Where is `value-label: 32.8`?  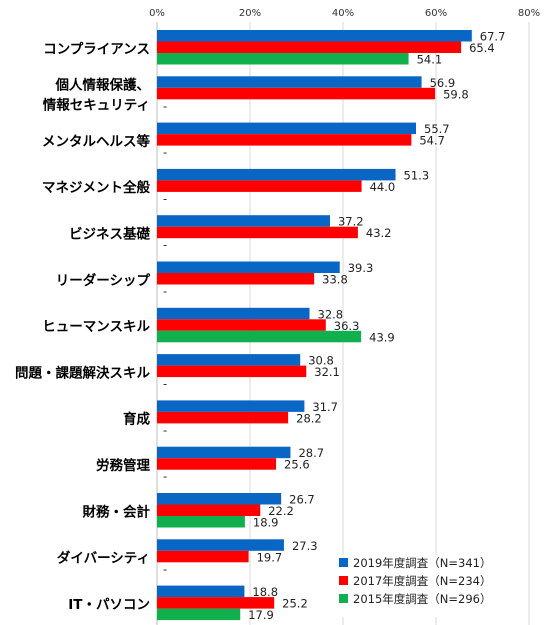
value-label: 32.8 is located at coordinates (331, 314).